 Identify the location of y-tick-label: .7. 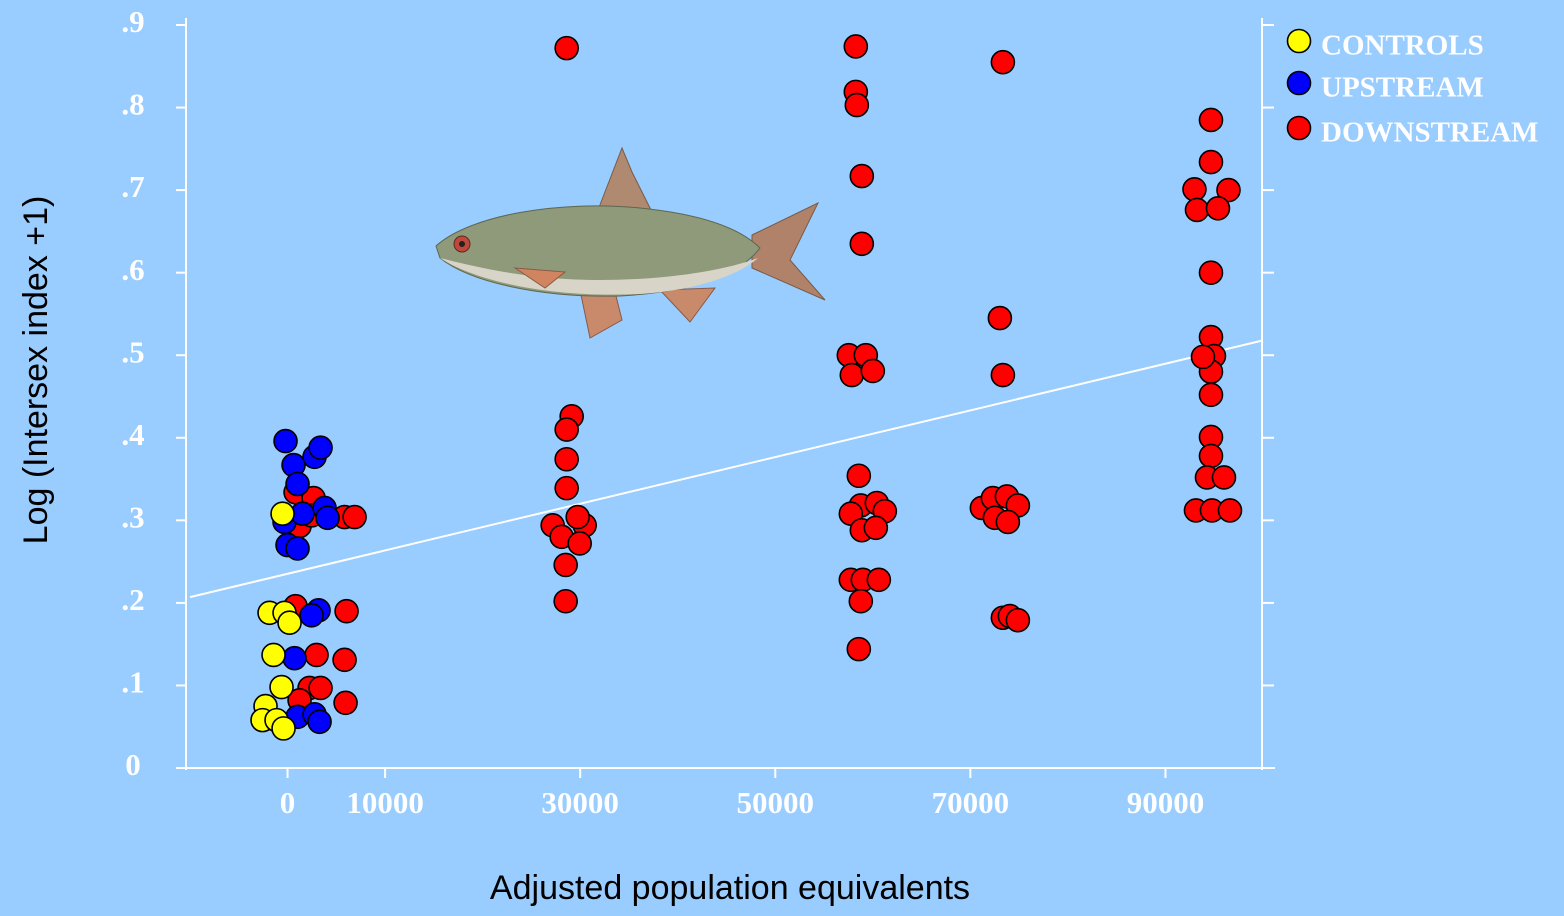
(132, 186).